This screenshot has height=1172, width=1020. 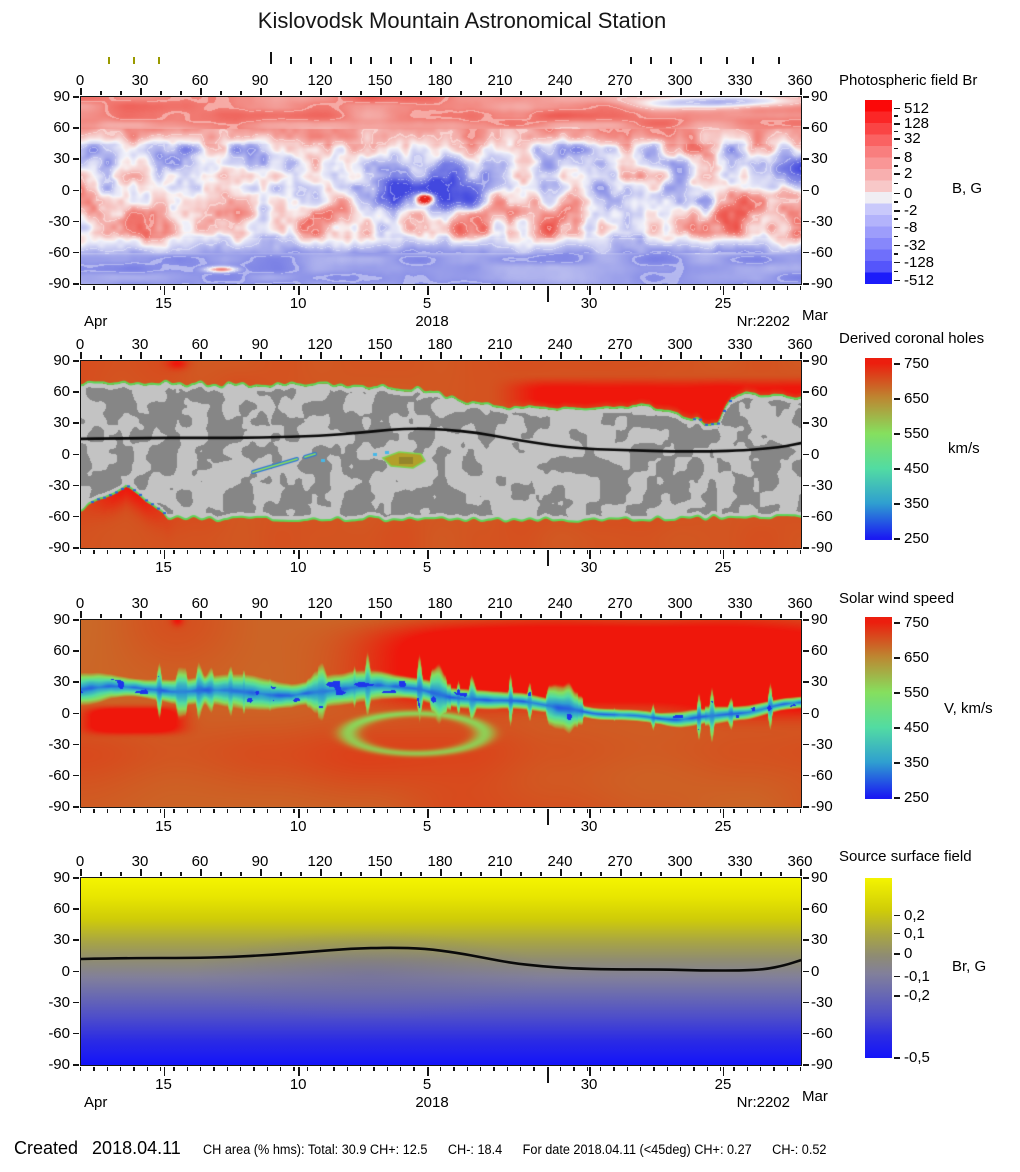 I want to click on colorbar-tick-label: 550, so click(x=917, y=693).